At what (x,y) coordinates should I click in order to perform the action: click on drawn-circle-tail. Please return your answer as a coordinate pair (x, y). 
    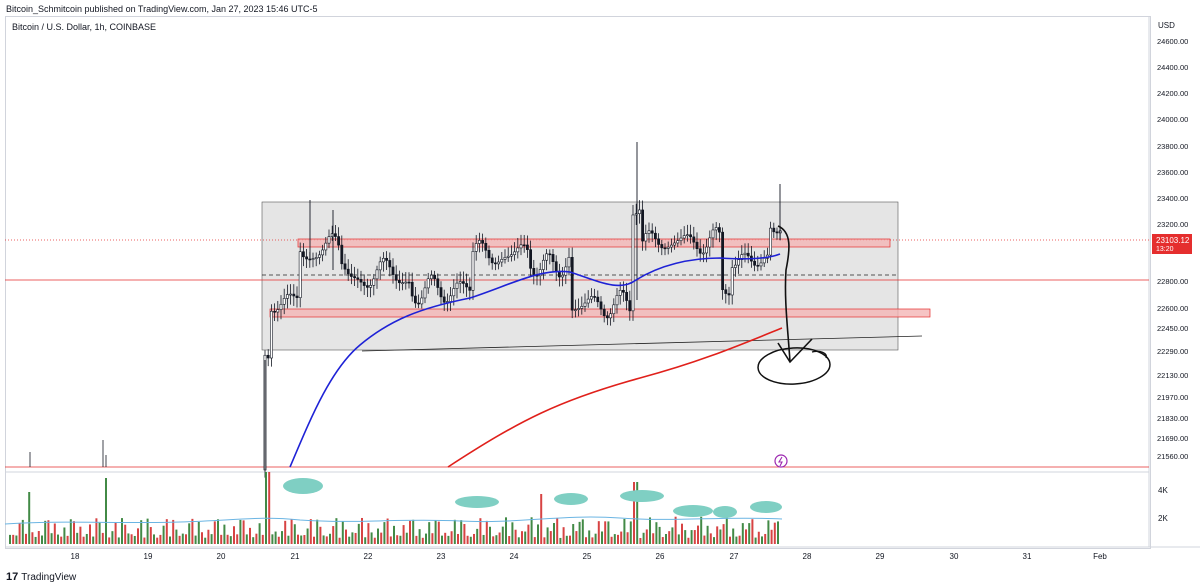
    Looking at the image, I should click on (819, 354).